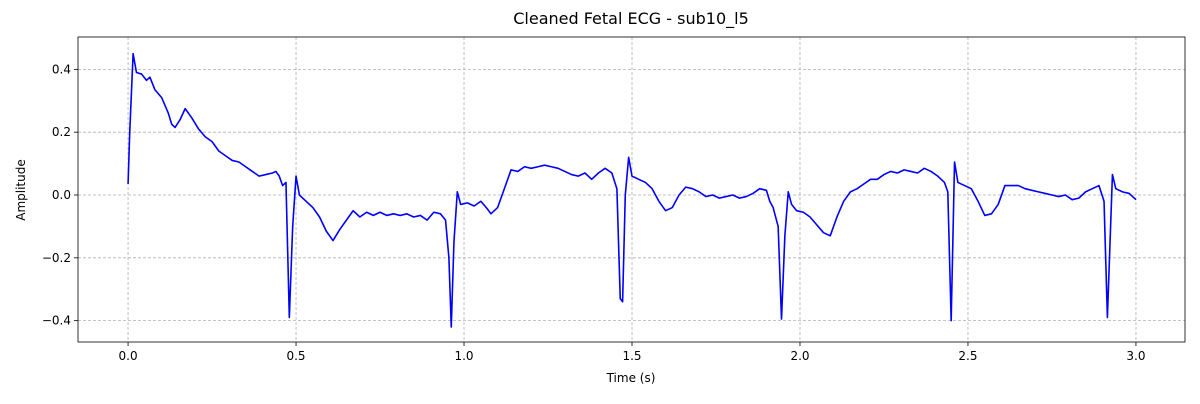  I want to click on x-tick-label: 2.0, so click(799, 356).